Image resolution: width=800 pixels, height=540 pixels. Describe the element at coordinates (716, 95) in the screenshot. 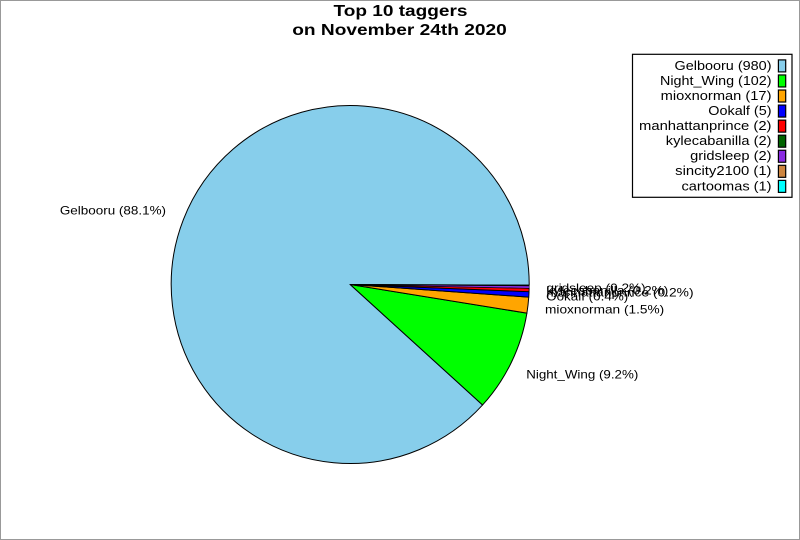

I see `svg-text: mioxnorman (17)` at that location.